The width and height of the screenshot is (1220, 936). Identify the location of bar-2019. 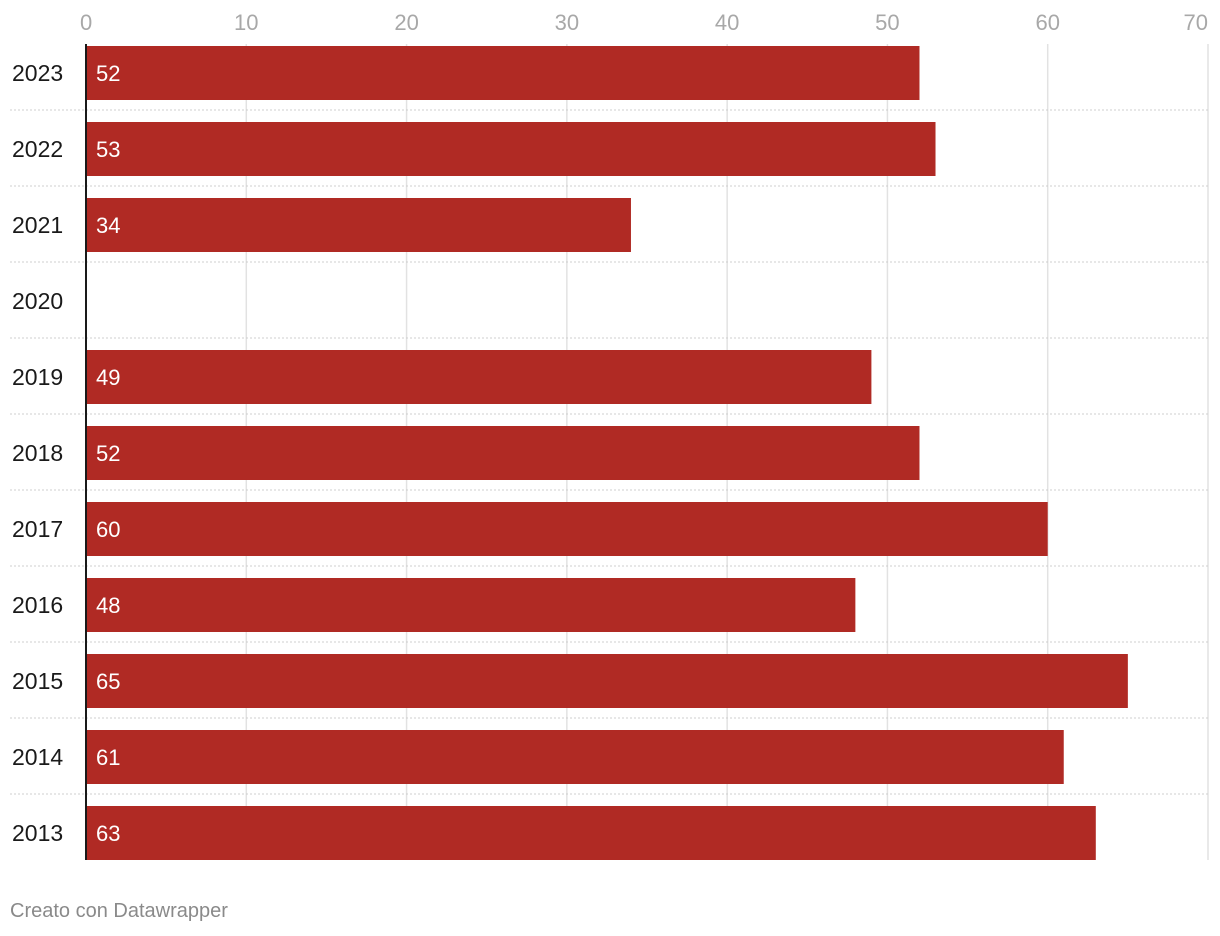
(479, 377).